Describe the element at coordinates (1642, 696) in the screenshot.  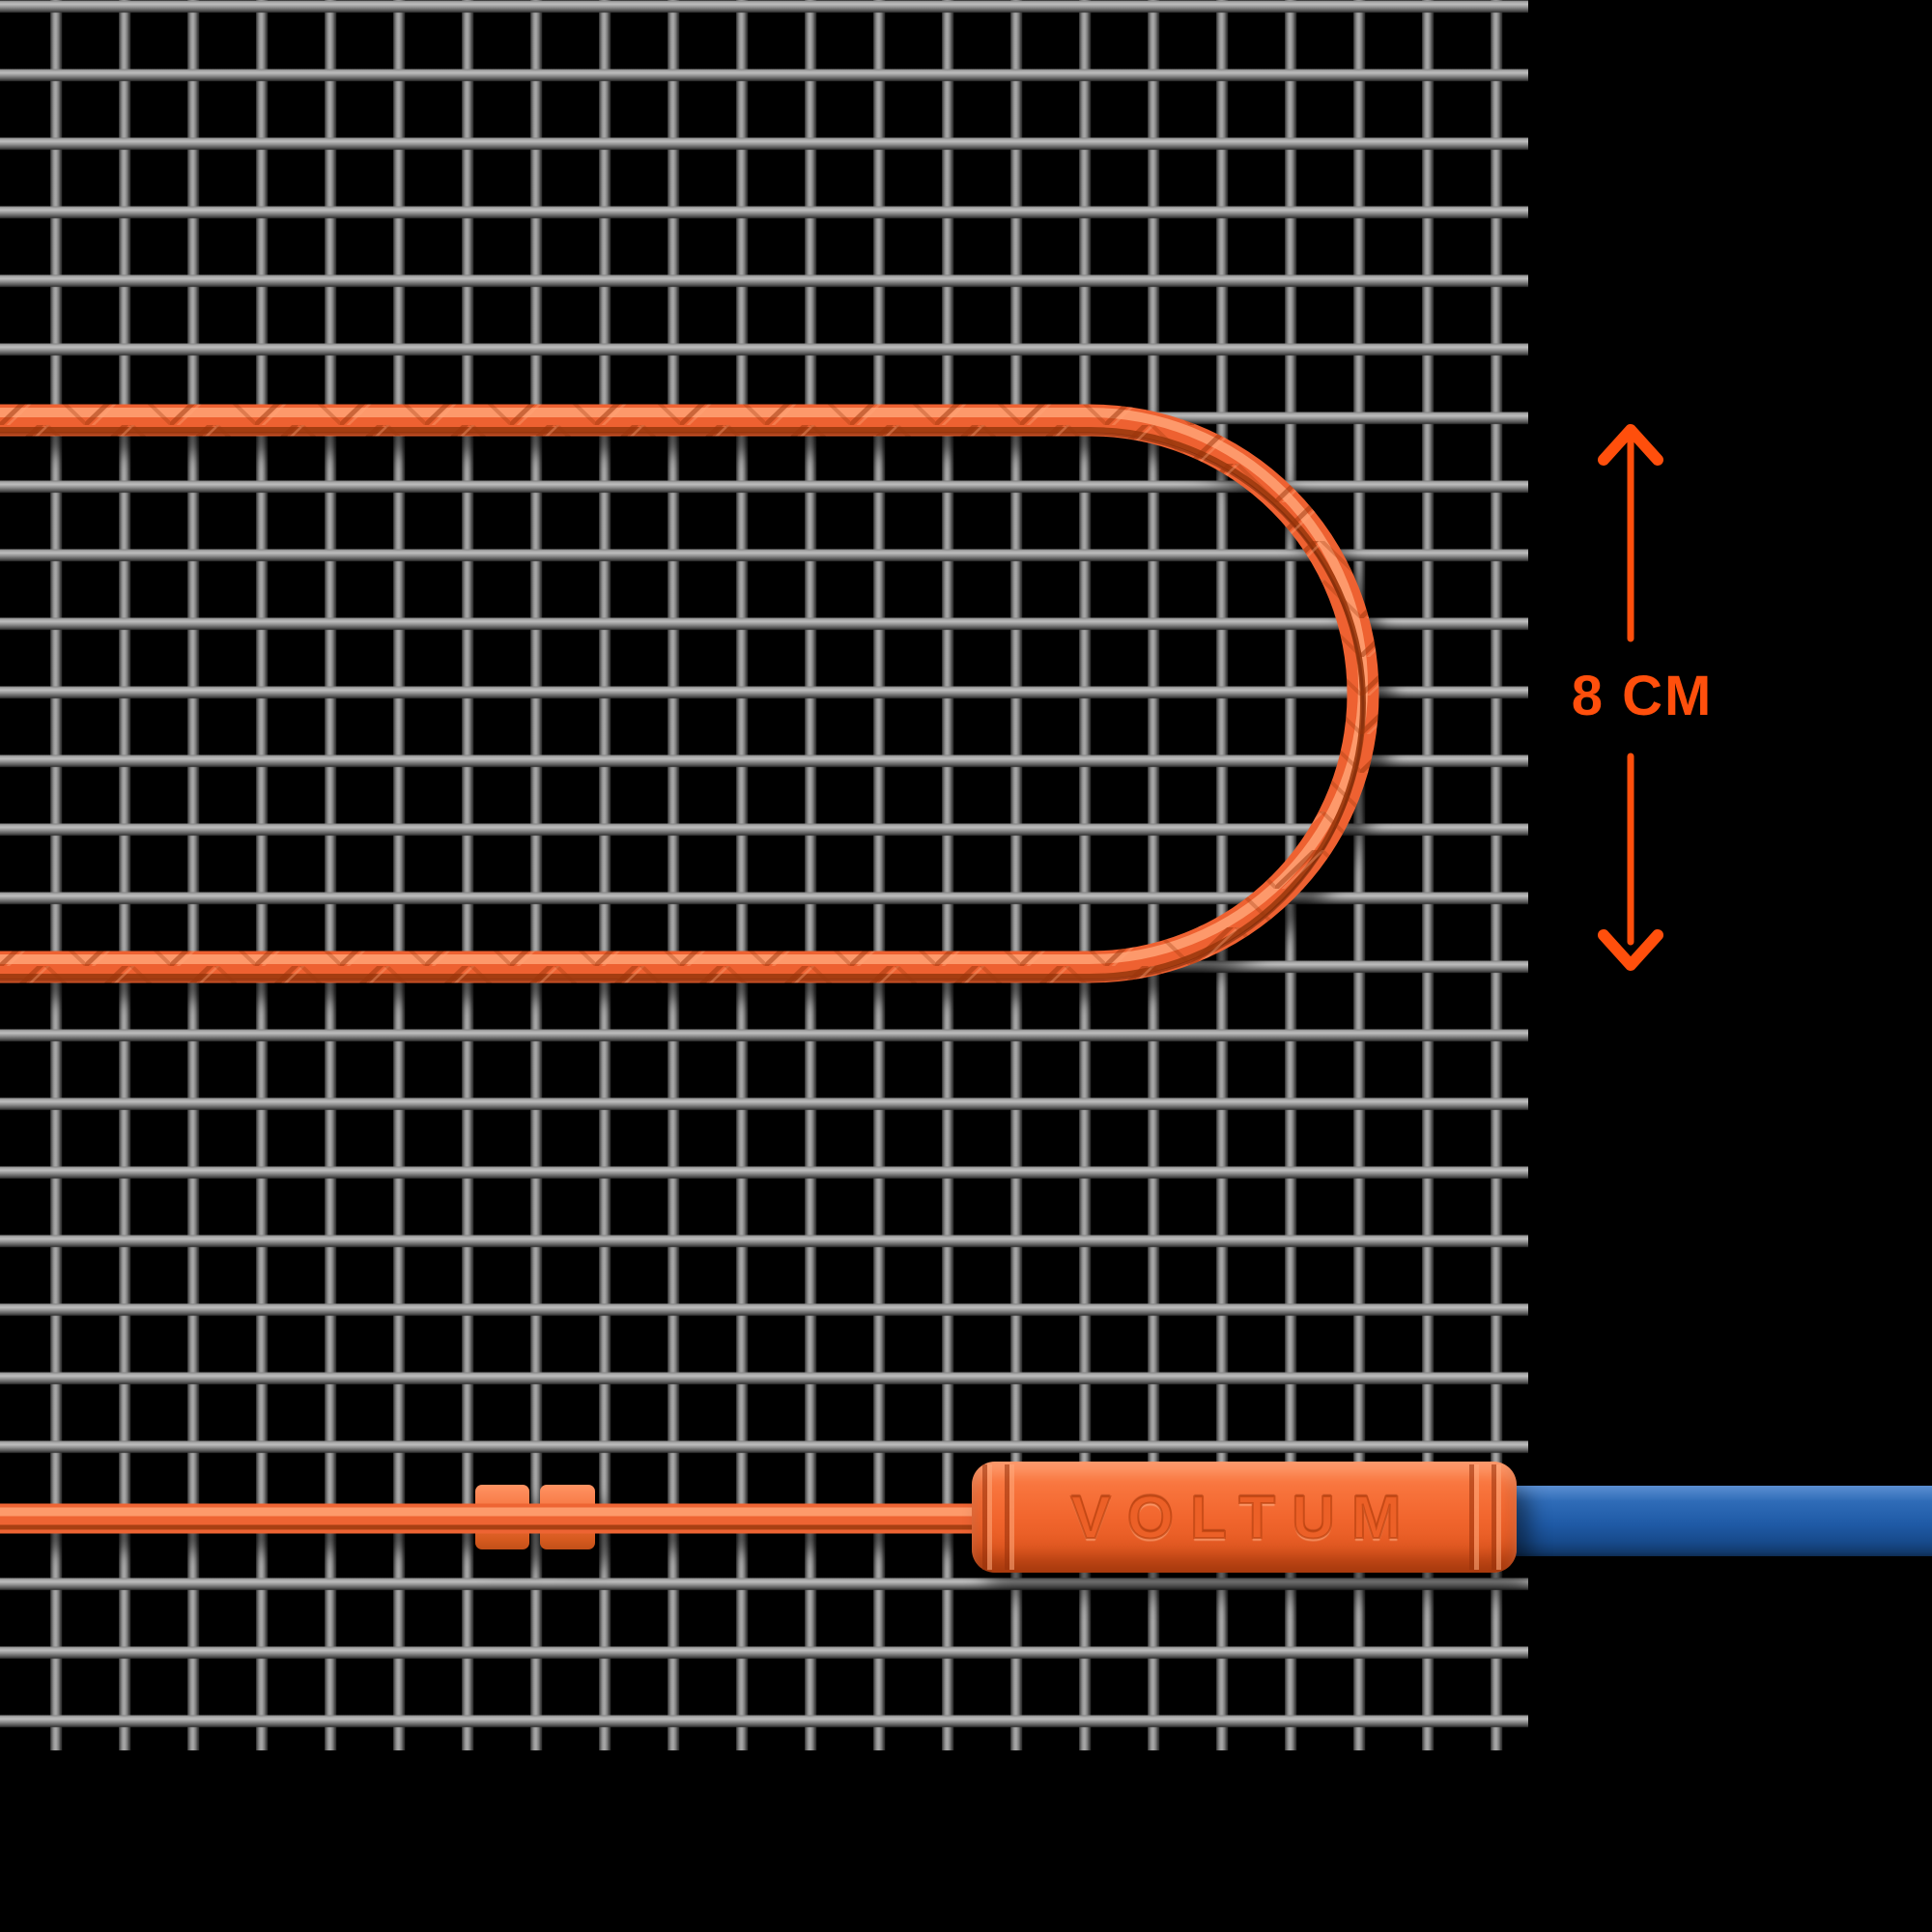
I see `dimension-label: 8 CM` at that location.